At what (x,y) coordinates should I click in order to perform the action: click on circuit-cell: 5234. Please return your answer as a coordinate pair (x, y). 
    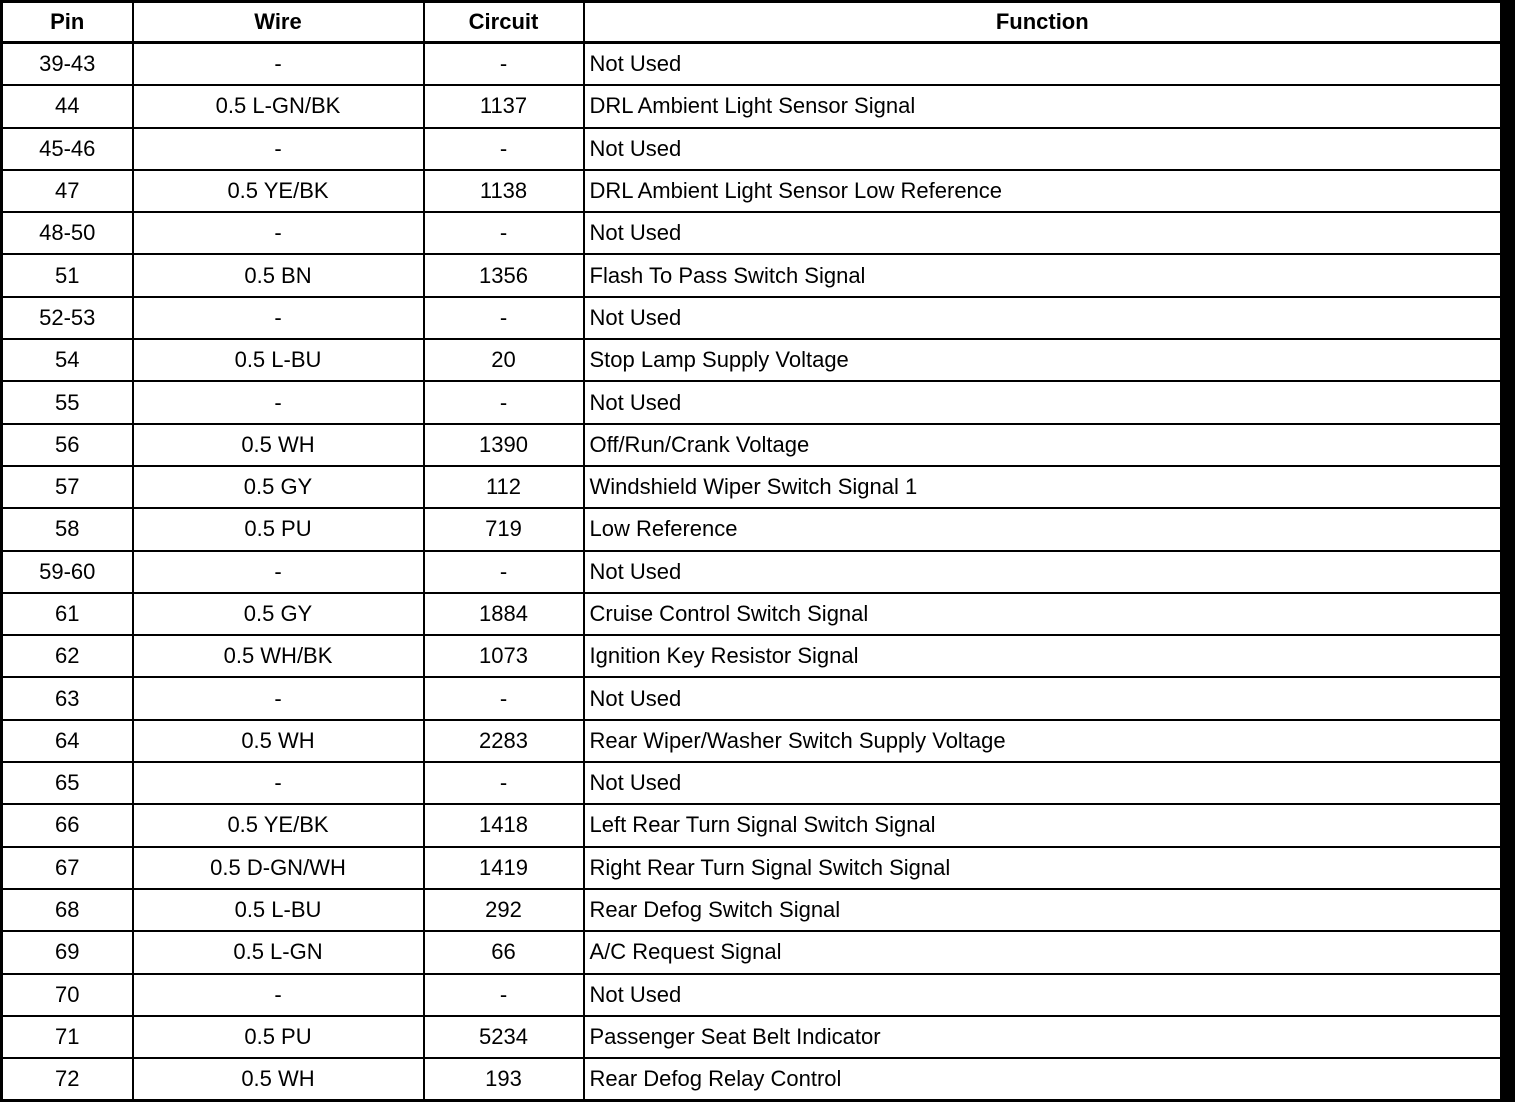
    Looking at the image, I should click on (503, 1037).